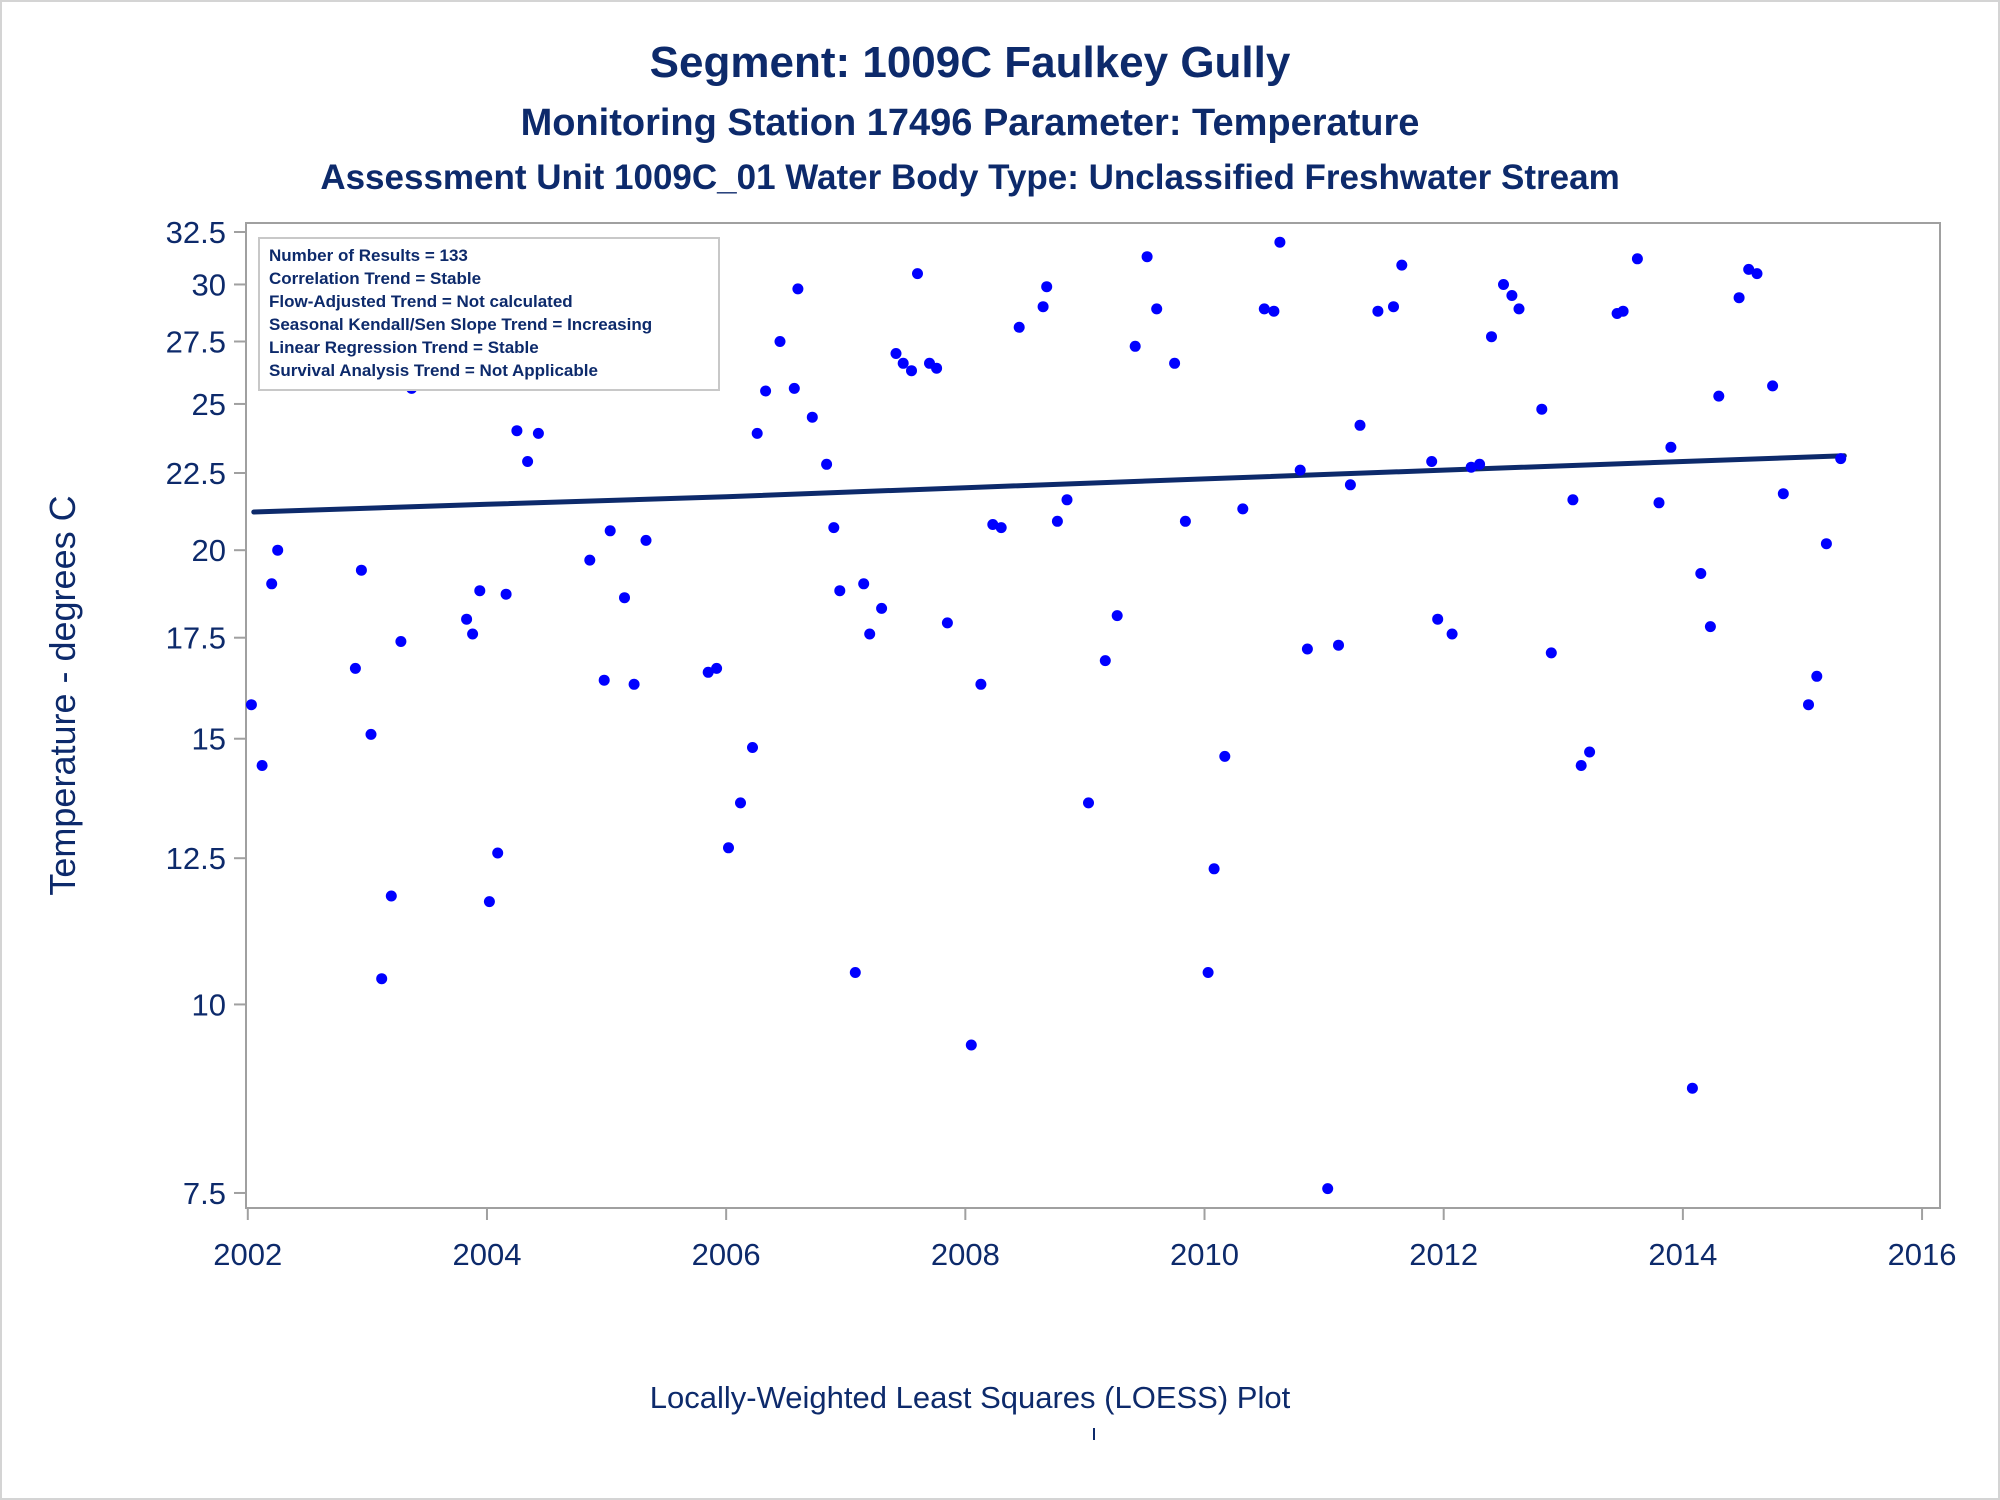 Image resolution: width=2000 pixels, height=1500 pixels. What do you see at coordinates (196, 638) in the screenshot?
I see `y-tick-label: 17.5` at bounding box center [196, 638].